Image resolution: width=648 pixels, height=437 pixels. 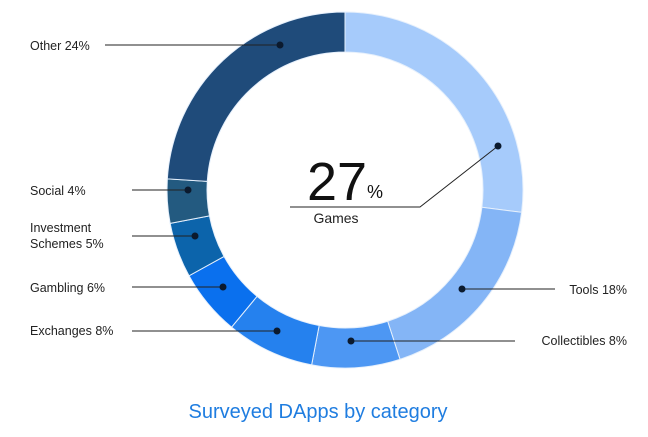 I want to click on leader-line-games, so click(x=394, y=176).